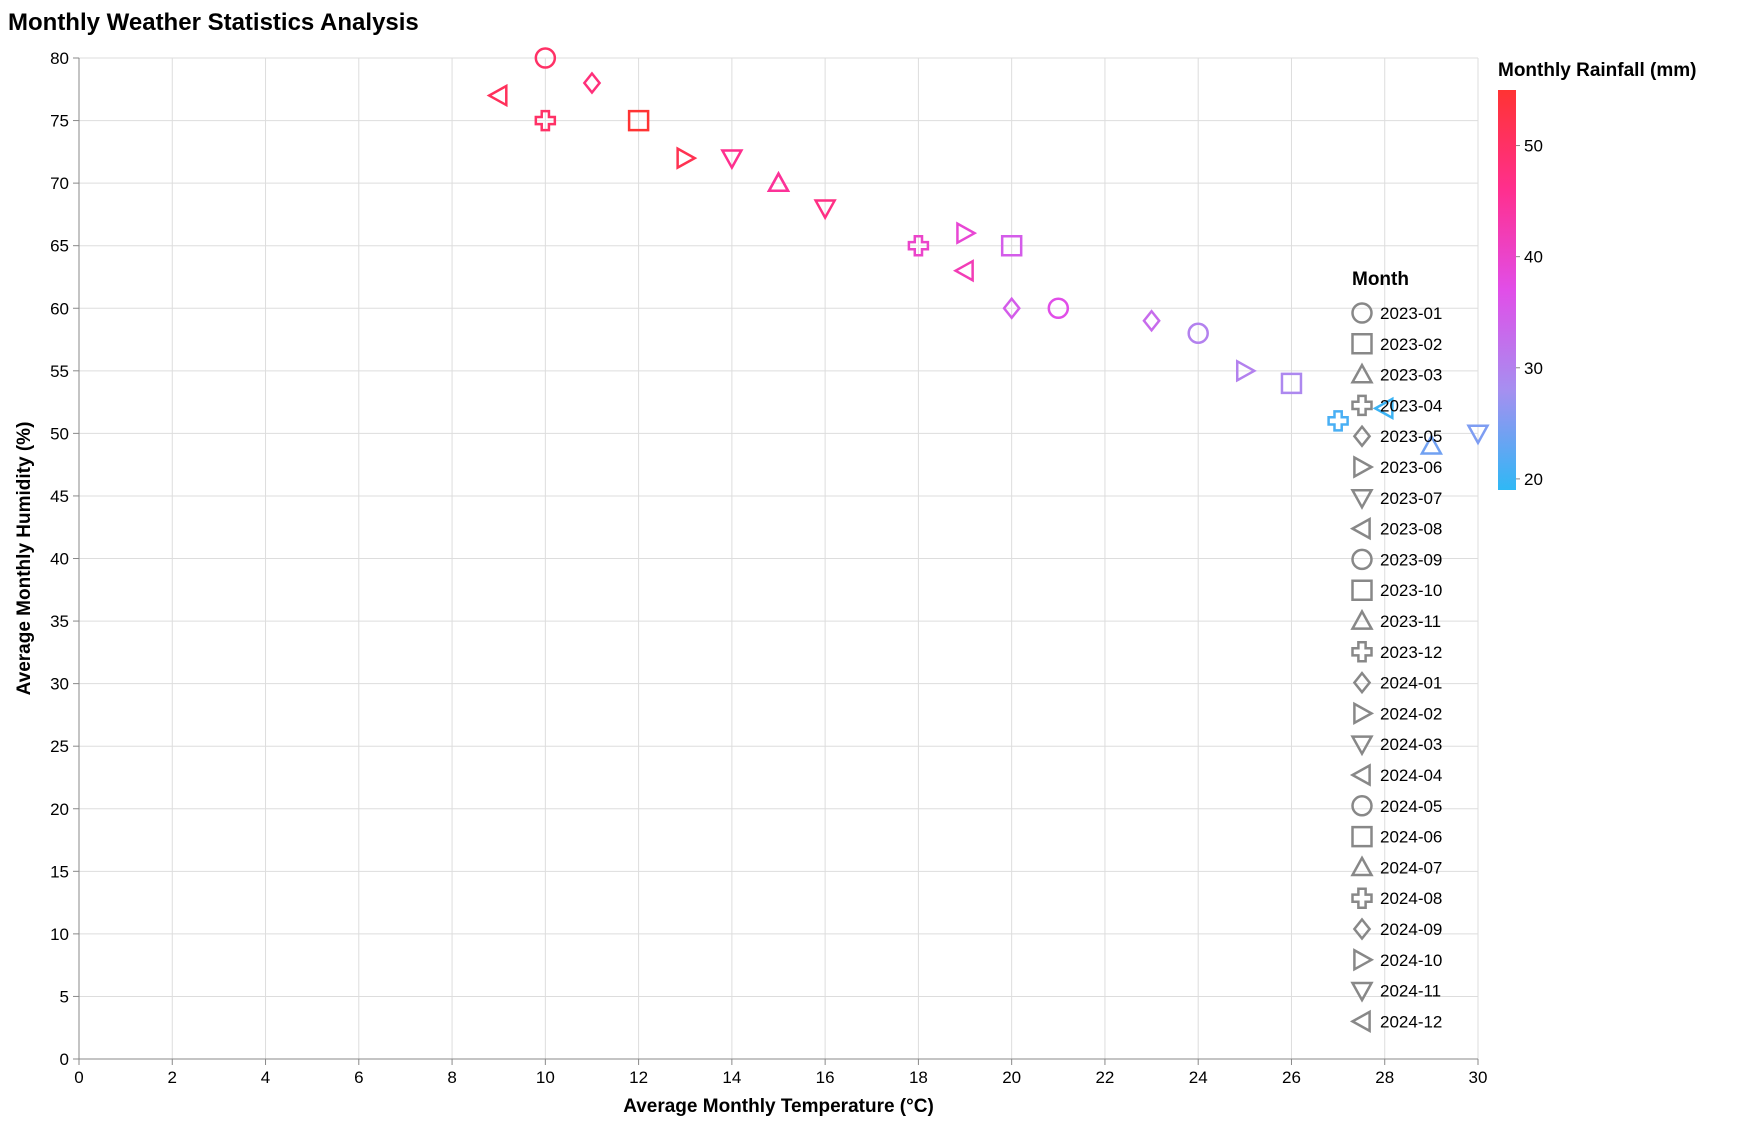 The width and height of the screenshot is (1738, 1132). What do you see at coordinates (59, 496) in the screenshot?
I see `y-tick-label: 45` at bounding box center [59, 496].